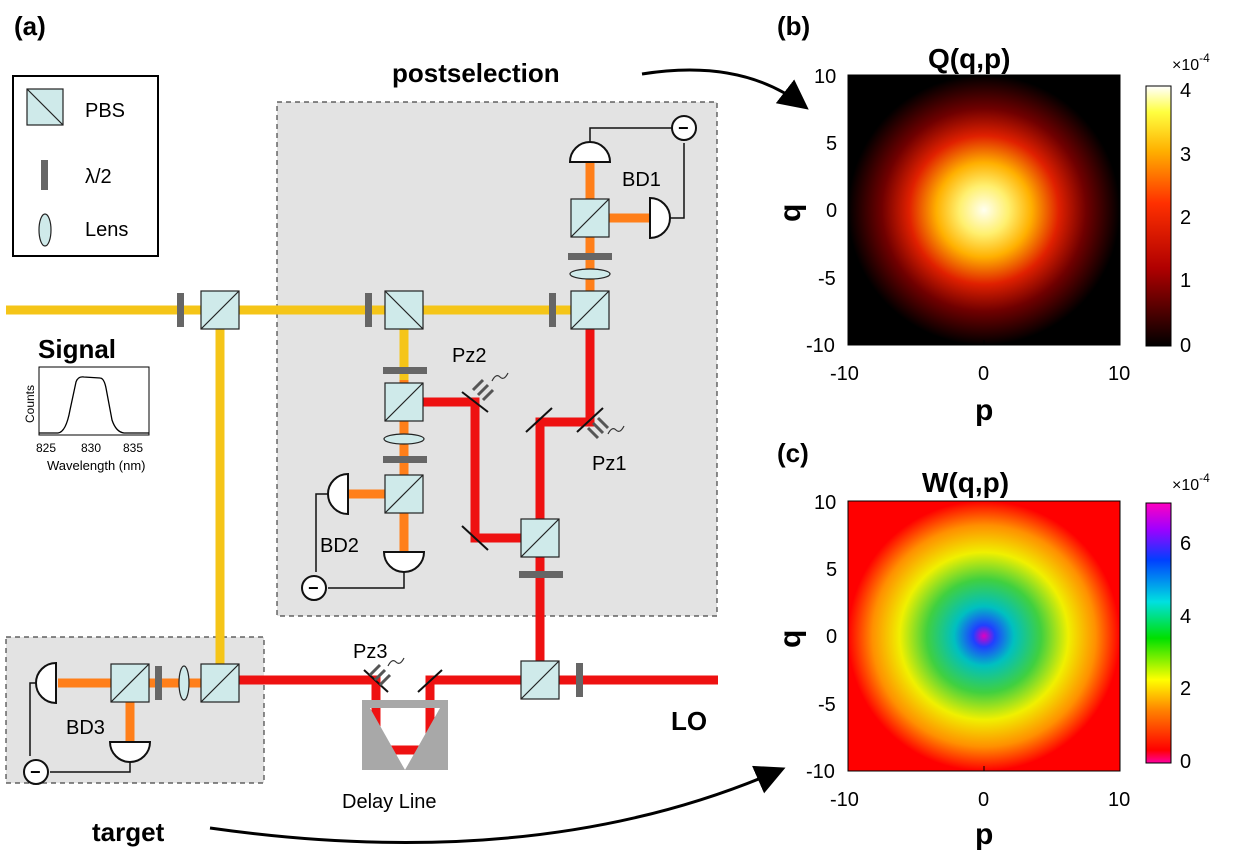 The image size is (1234, 852). Describe the element at coordinates (30, 404) in the screenshot. I see `spectrum-ylabel: Counts` at that location.